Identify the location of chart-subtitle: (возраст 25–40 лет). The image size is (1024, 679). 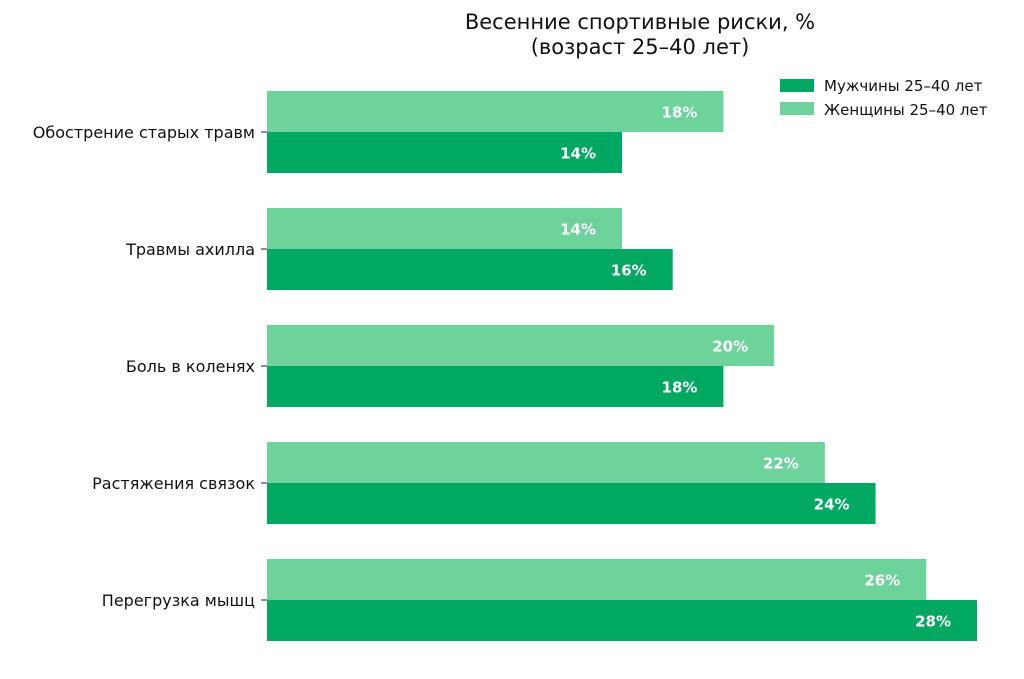
(640, 47).